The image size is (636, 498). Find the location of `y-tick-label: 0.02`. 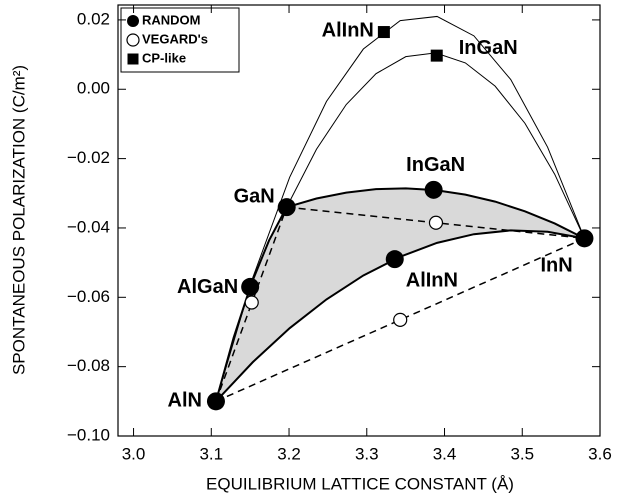

y-tick-label: 0.02 is located at coordinates (93, 18).